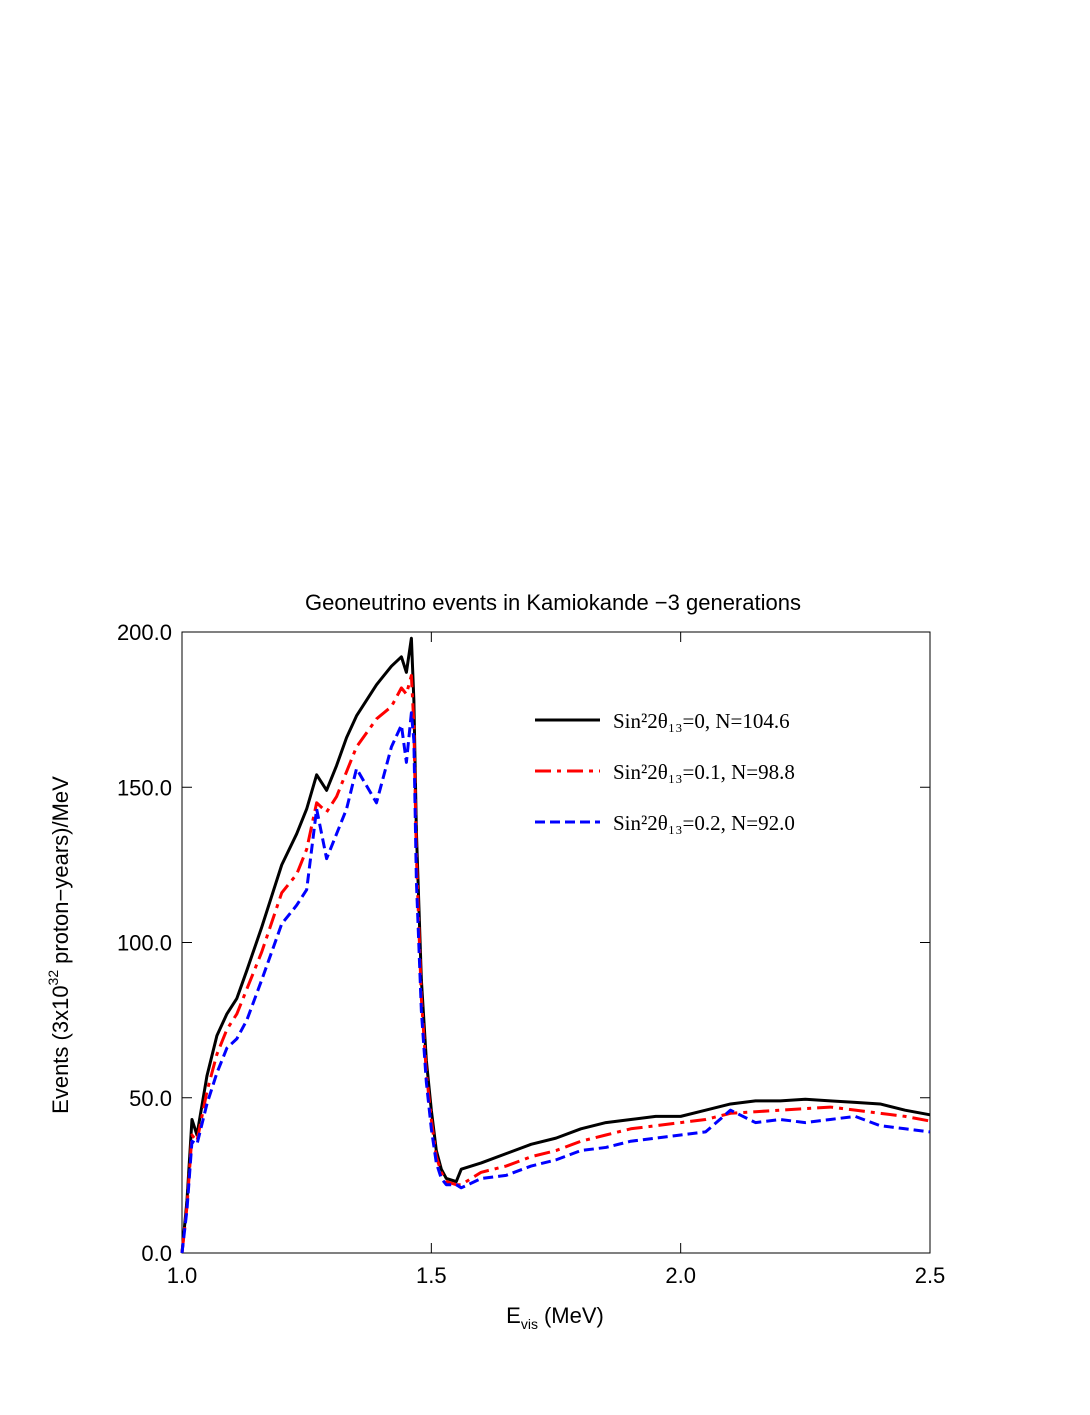 The width and height of the screenshot is (1090, 1415). I want to click on x-label-sub: vis, so click(529, 1324).